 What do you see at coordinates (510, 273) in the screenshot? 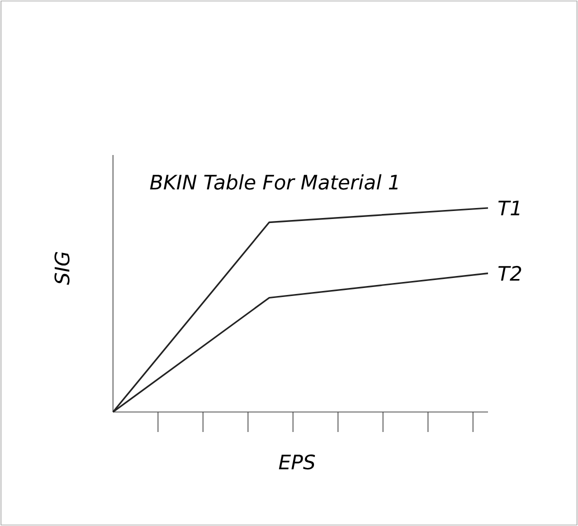
I see `series-label: T2` at bounding box center [510, 273].